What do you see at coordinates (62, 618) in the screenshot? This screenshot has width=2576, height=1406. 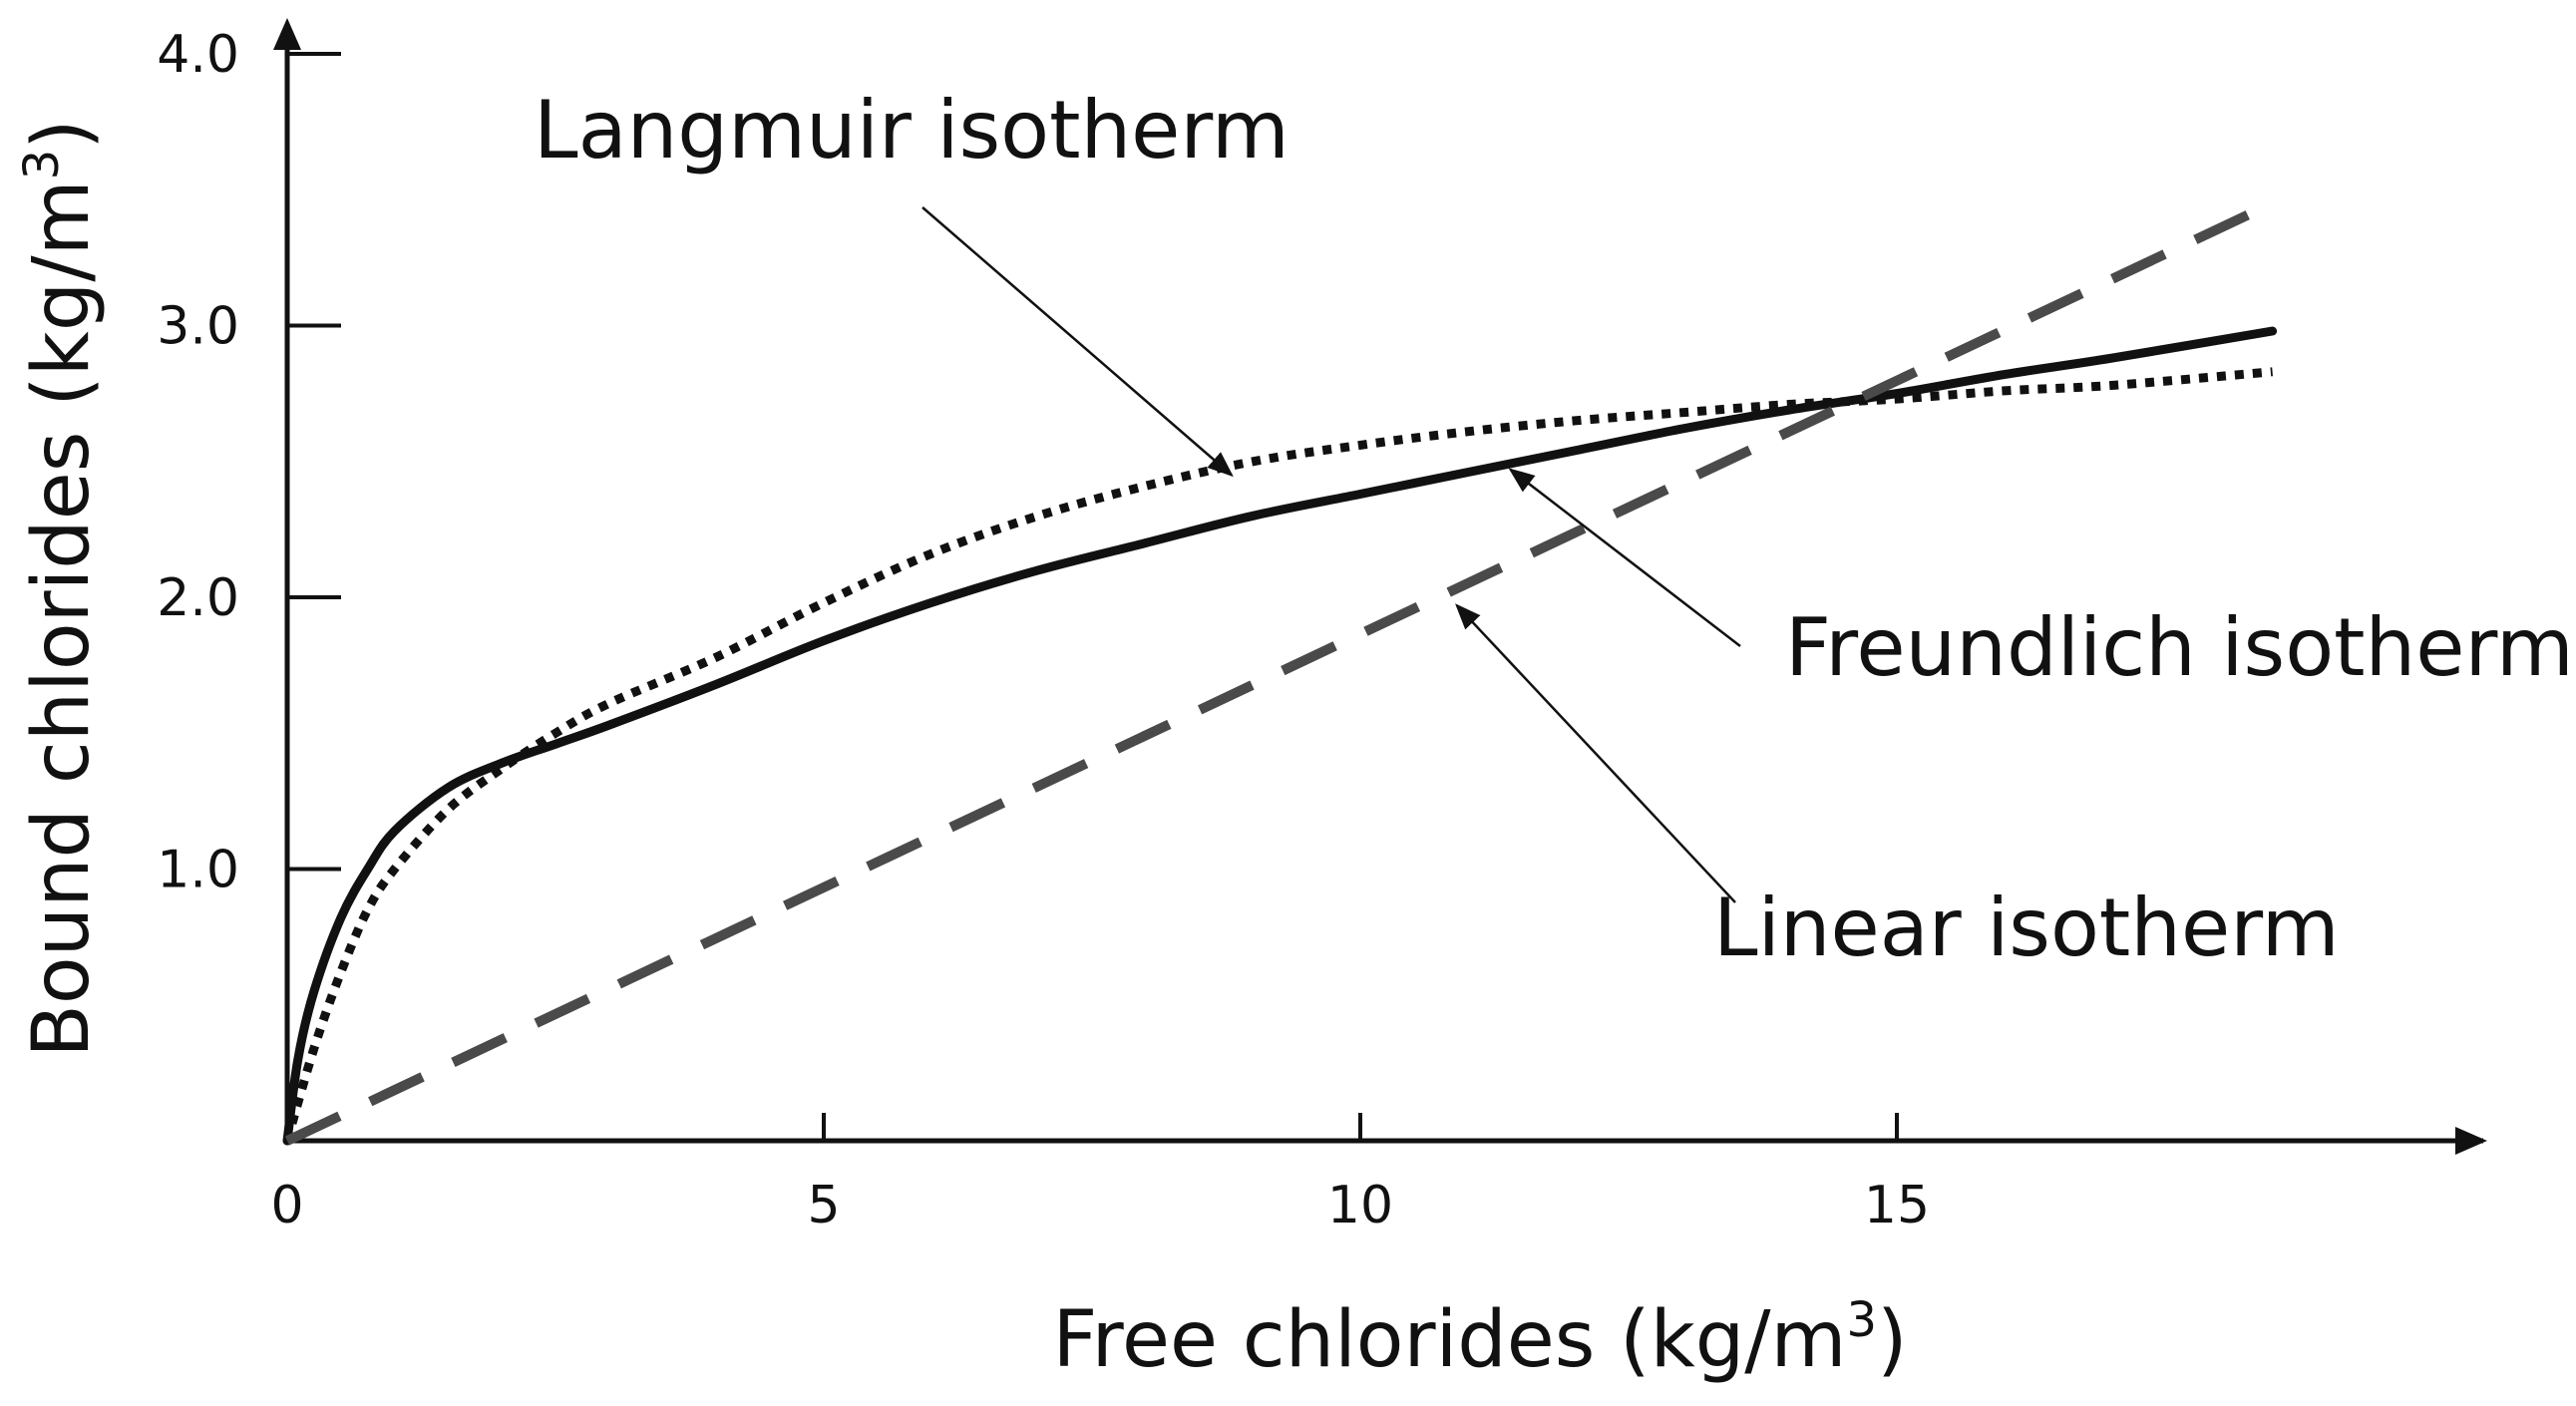 I see `y-axis-title-text: Bound chlorides (kg/m` at bounding box center [62, 618].